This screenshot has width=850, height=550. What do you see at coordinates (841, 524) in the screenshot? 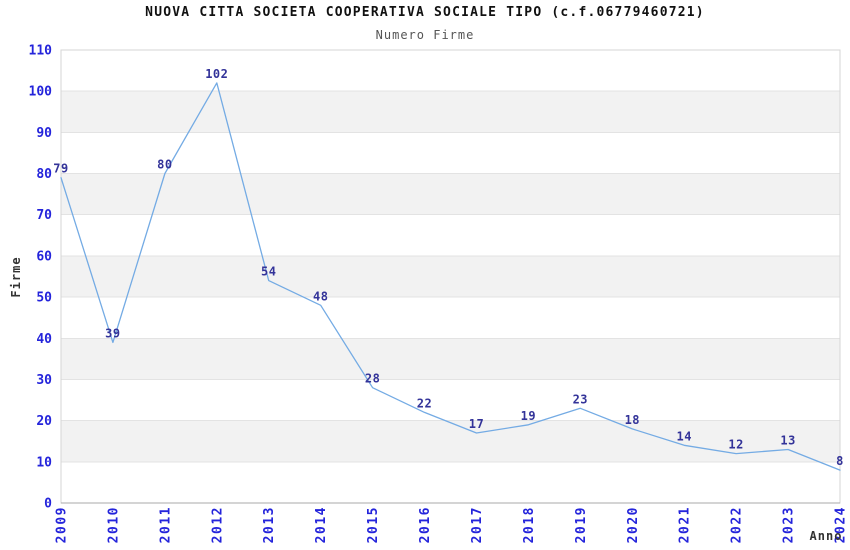
I see `x-tick-label: 2024` at bounding box center [841, 524].